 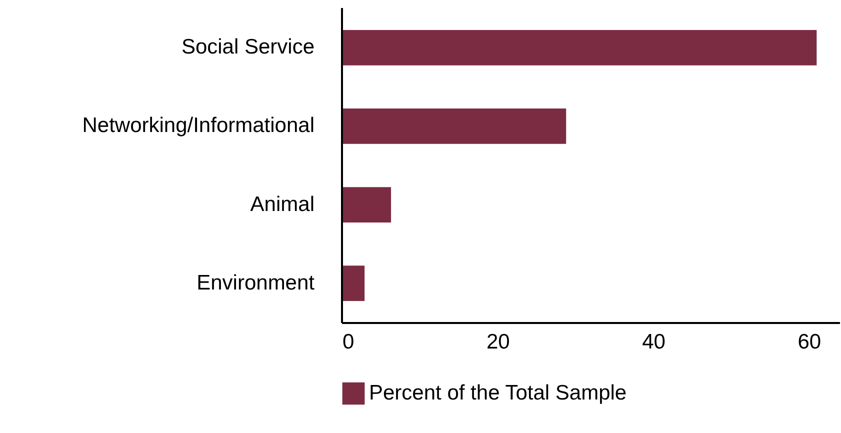 I want to click on x-tick-label: 0, so click(x=348, y=342).